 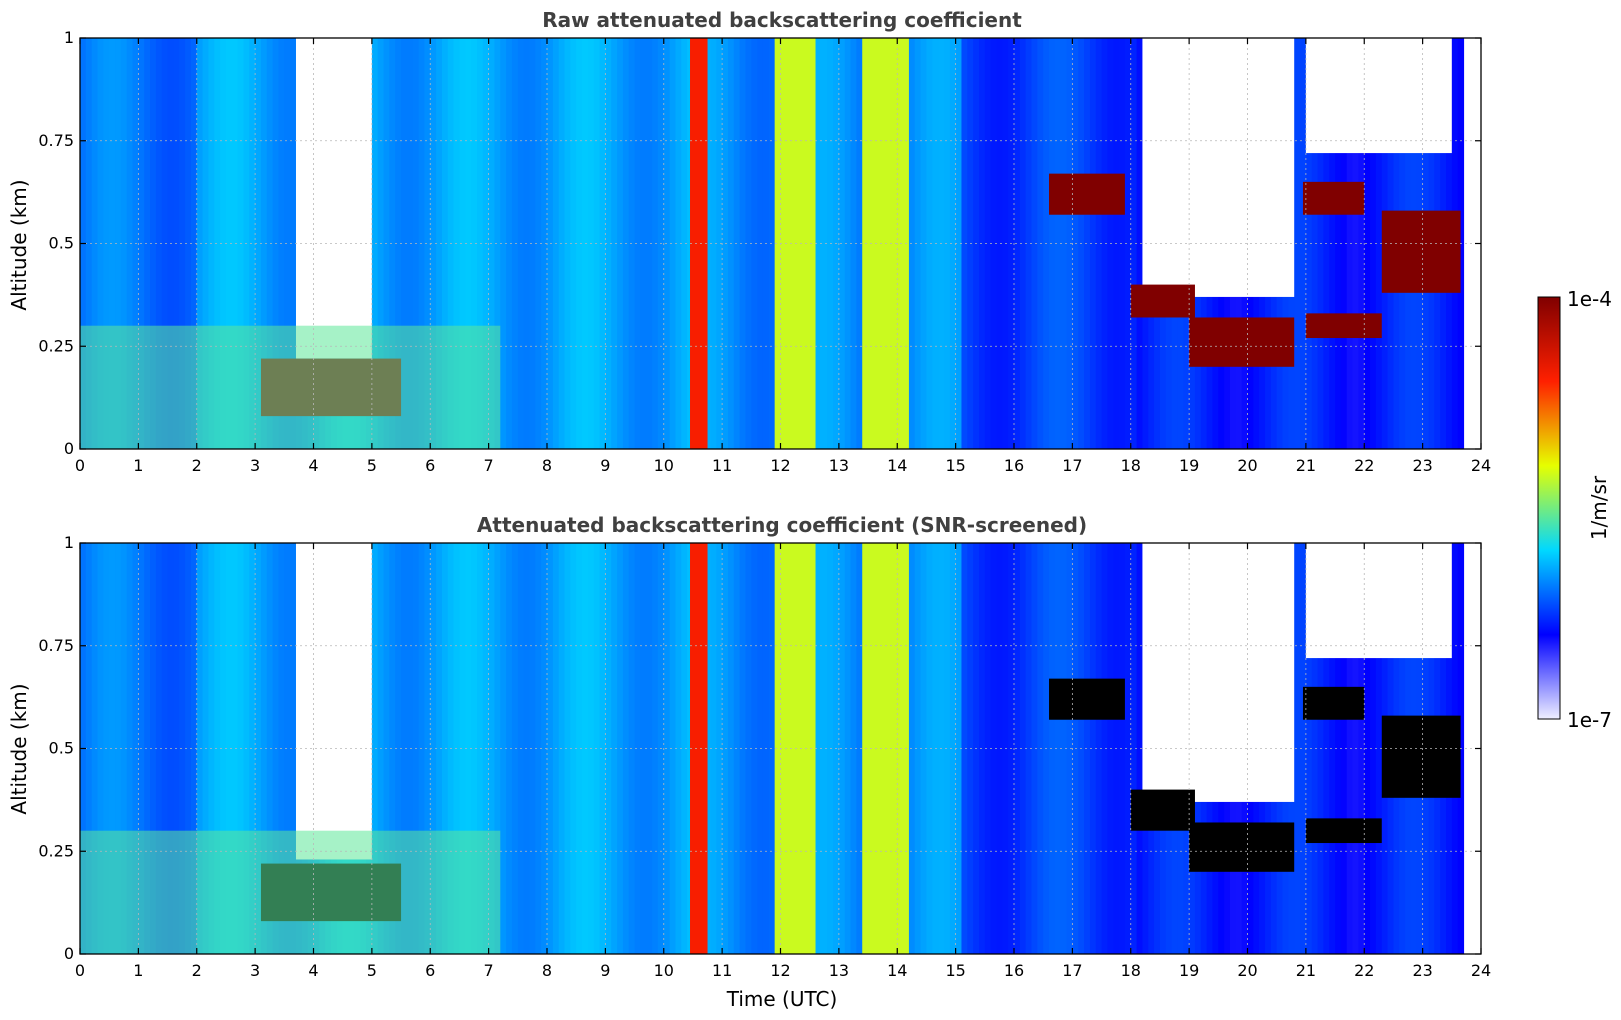 What do you see at coordinates (955, 970) in the screenshot?
I see `x-tick-label: 15` at bounding box center [955, 970].